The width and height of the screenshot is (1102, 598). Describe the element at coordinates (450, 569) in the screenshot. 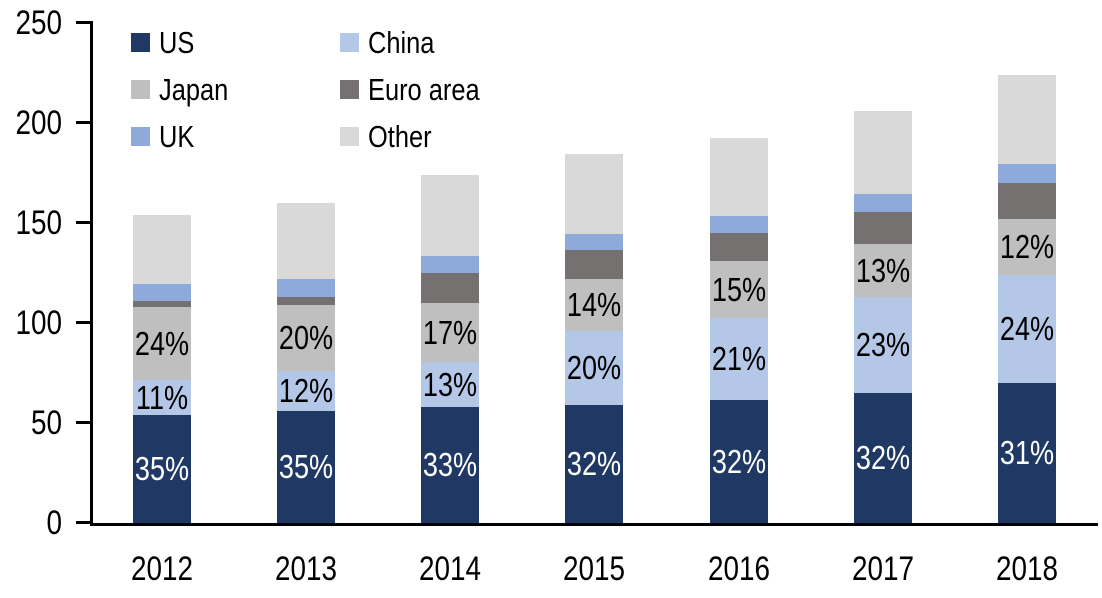

I see `x-axis-label-2014: 2014` at that location.